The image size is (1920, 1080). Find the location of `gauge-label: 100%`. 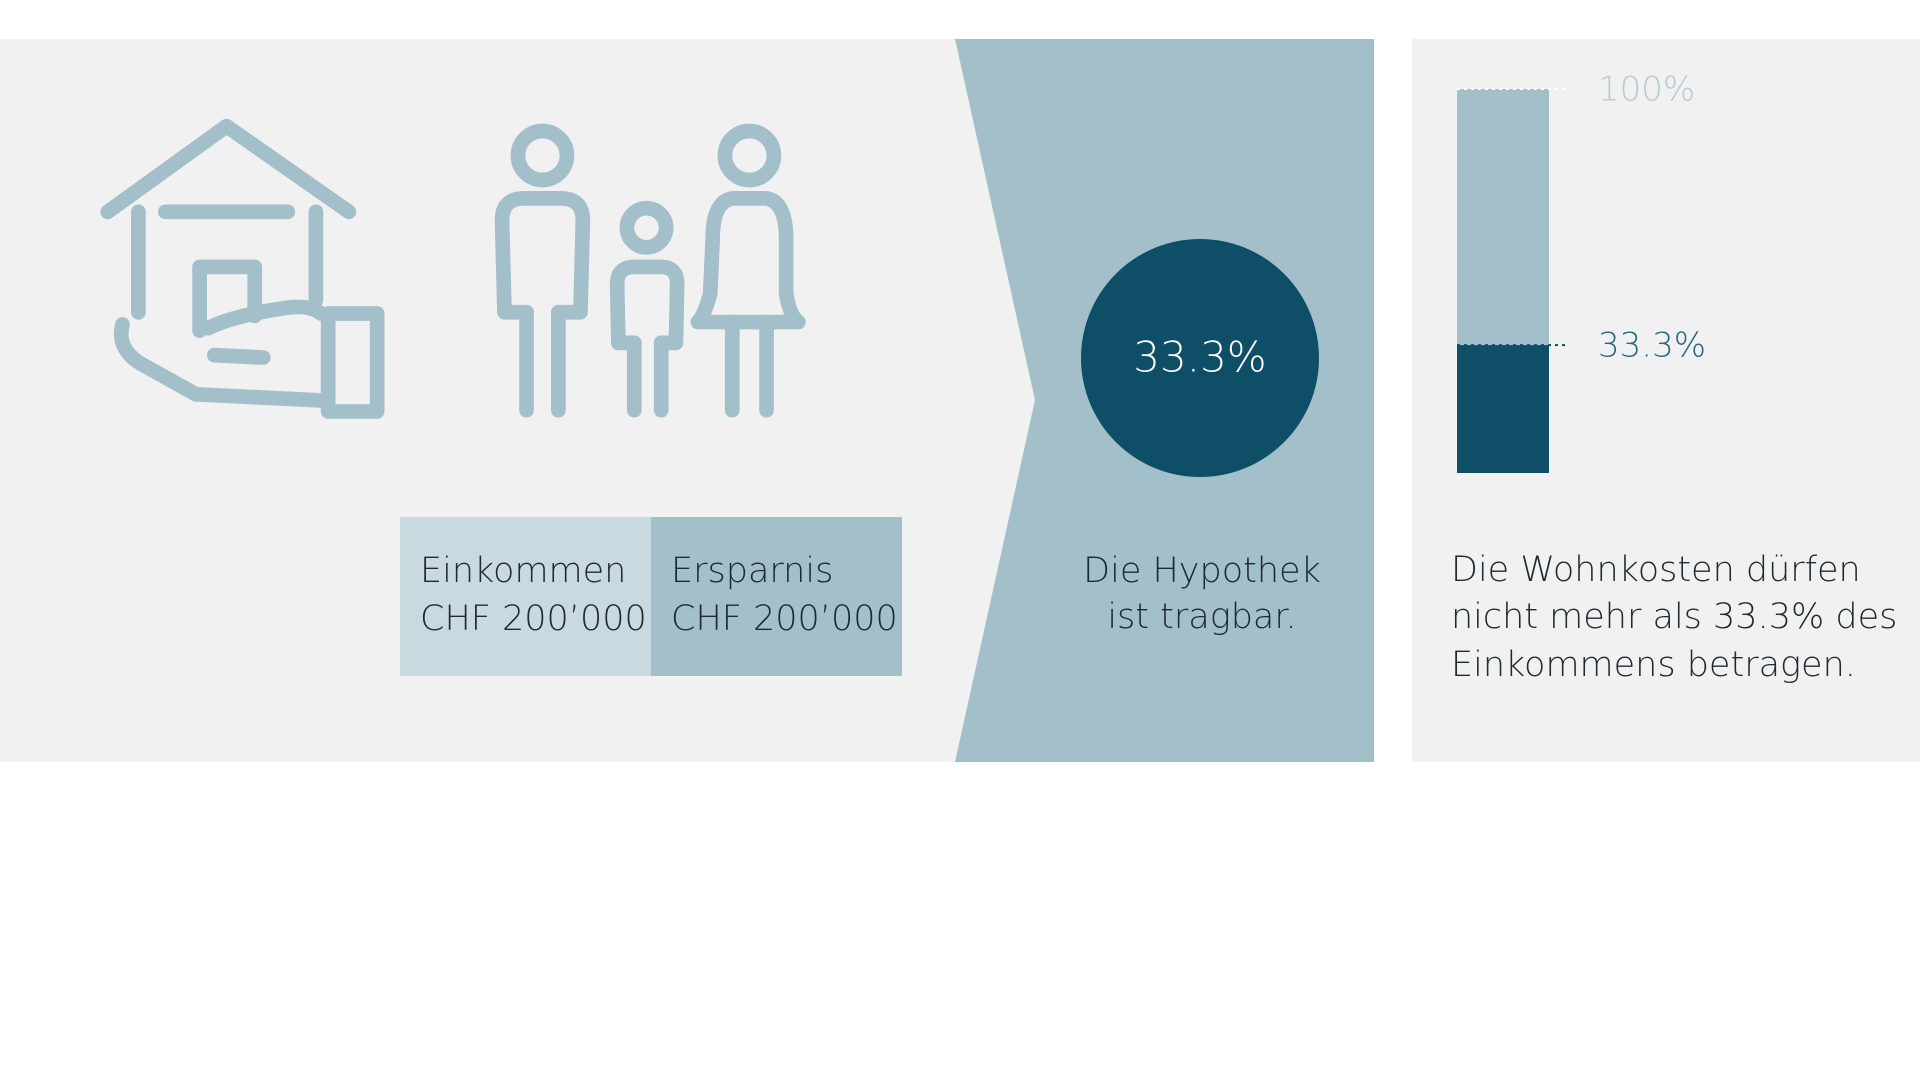

gauge-label: 100% is located at coordinates (1646, 90).